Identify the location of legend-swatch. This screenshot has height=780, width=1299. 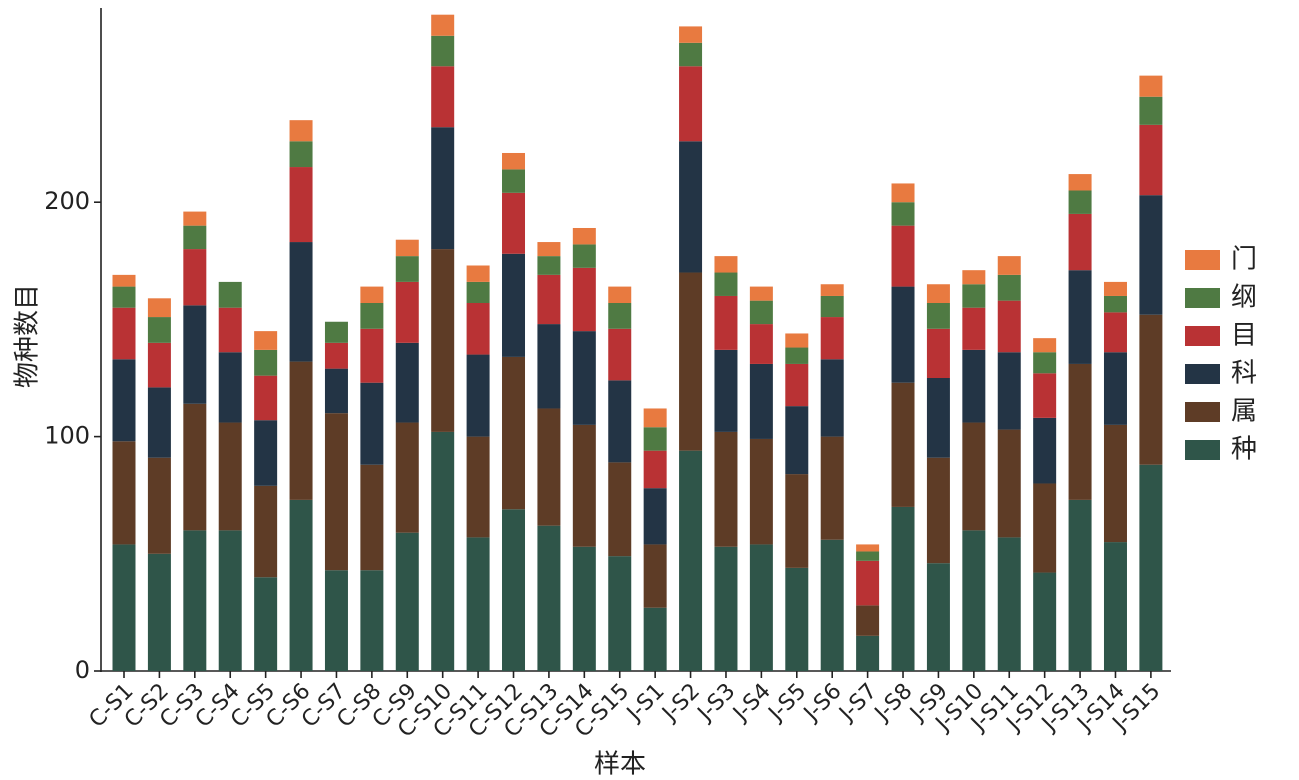
(1202, 260).